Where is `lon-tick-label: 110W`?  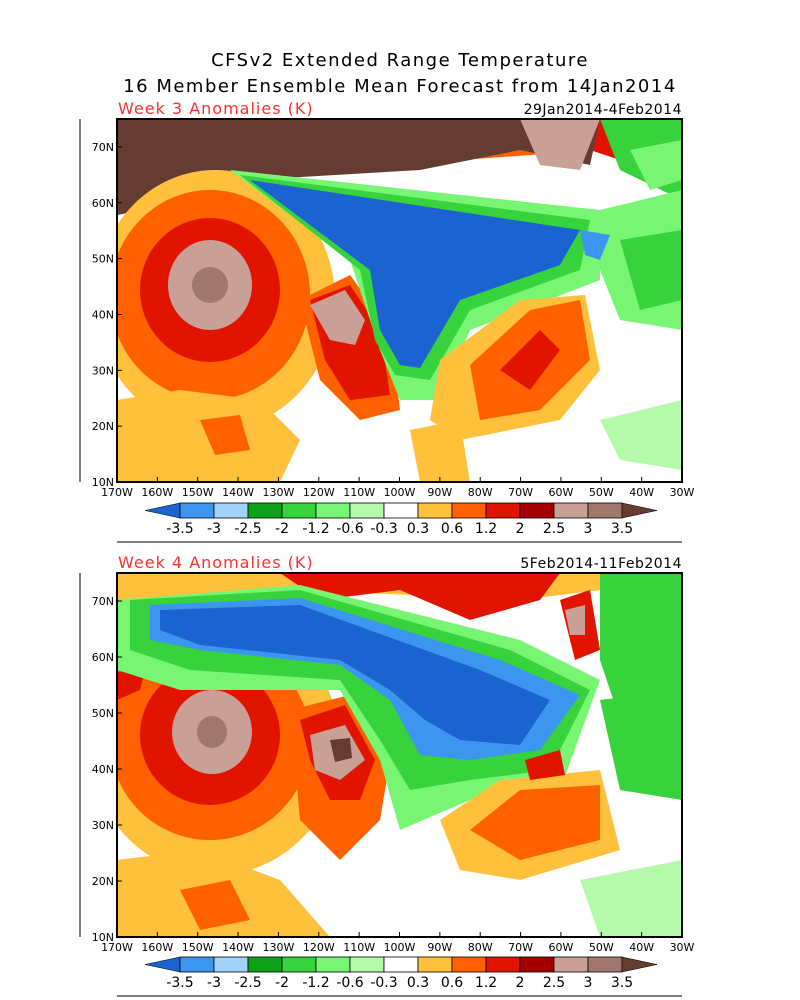
lon-tick-label: 110W is located at coordinates (359, 947).